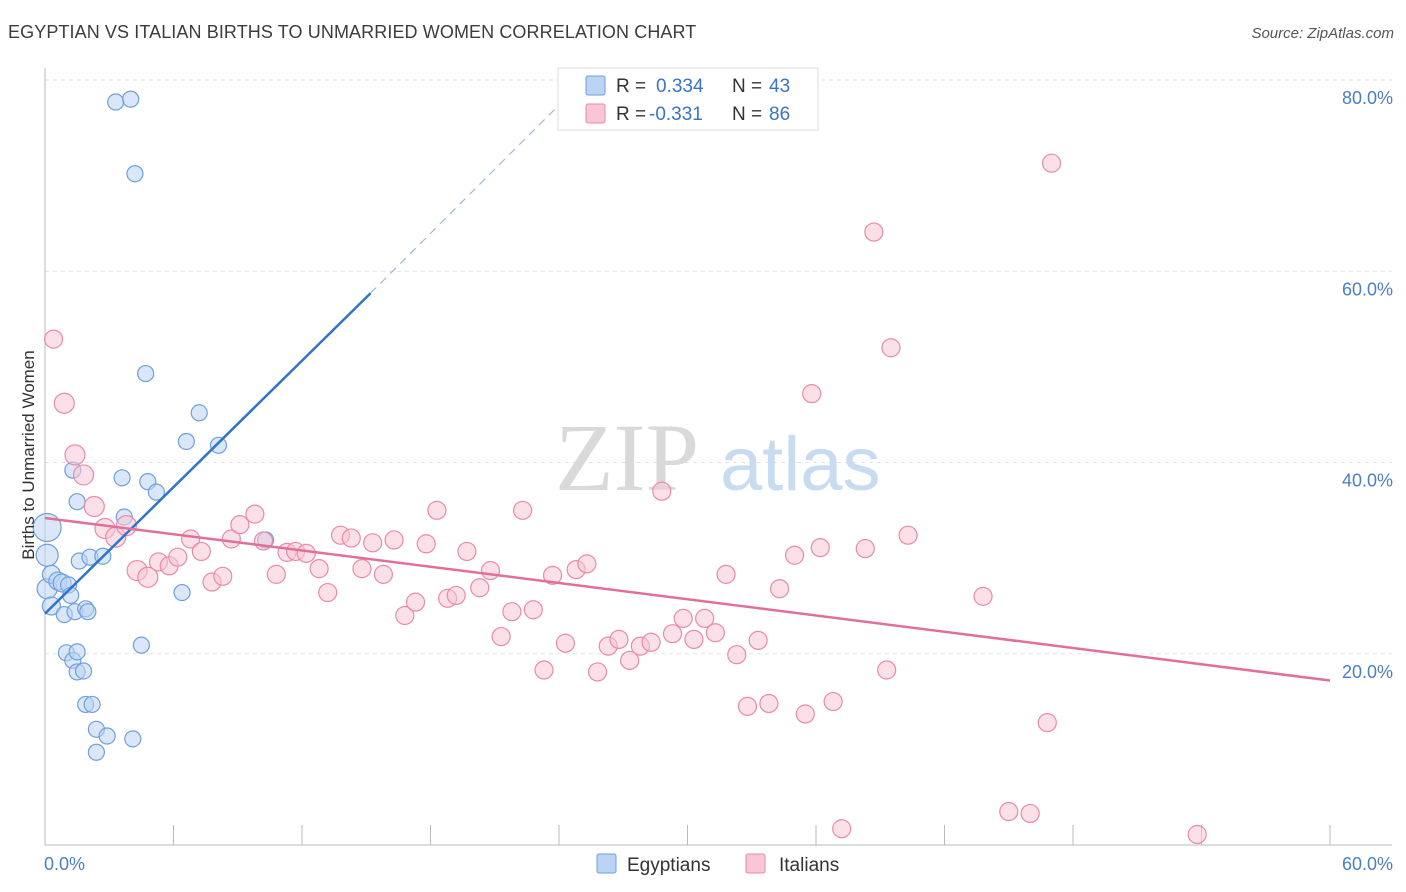 The height and width of the screenshot is (892, 1406). Describe the element at coordinates (28, 454) in the screenshot. I see `y-axis-label: Births to Unmarried Women` at that location.